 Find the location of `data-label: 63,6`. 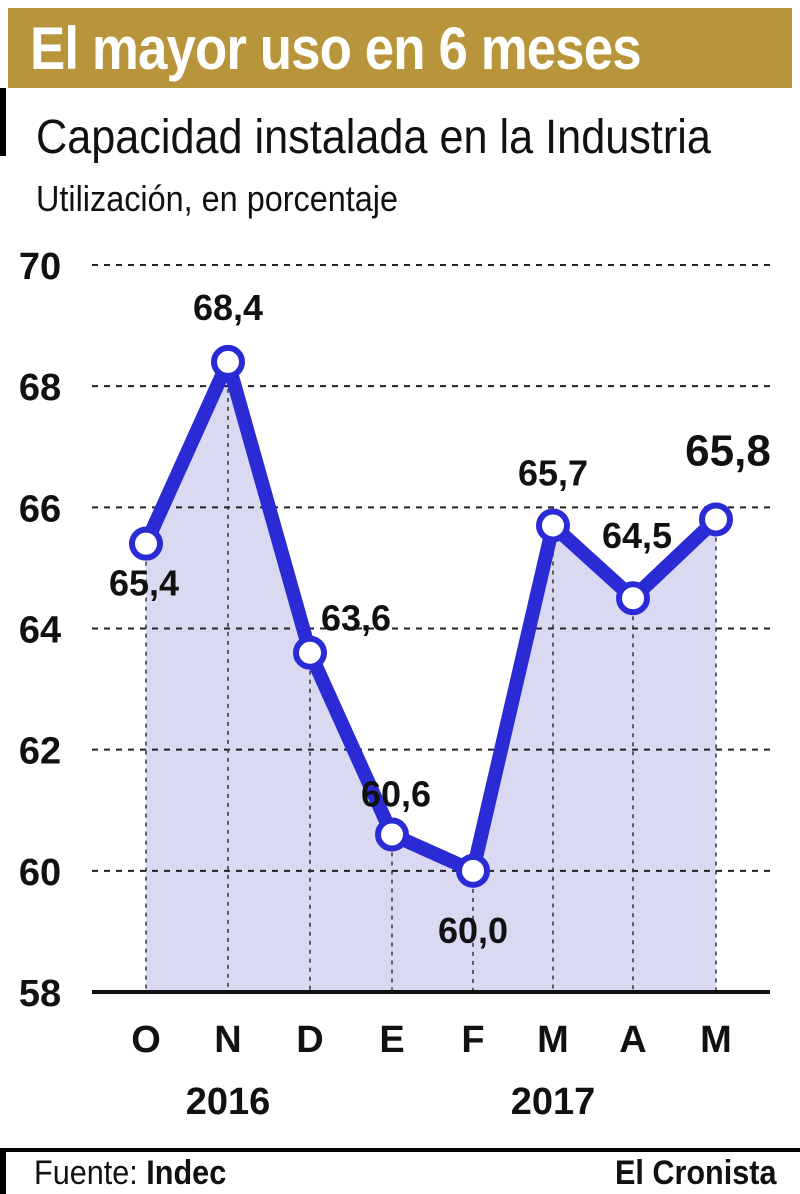

data-label: 63,6 is located at coordinates (356, 618).